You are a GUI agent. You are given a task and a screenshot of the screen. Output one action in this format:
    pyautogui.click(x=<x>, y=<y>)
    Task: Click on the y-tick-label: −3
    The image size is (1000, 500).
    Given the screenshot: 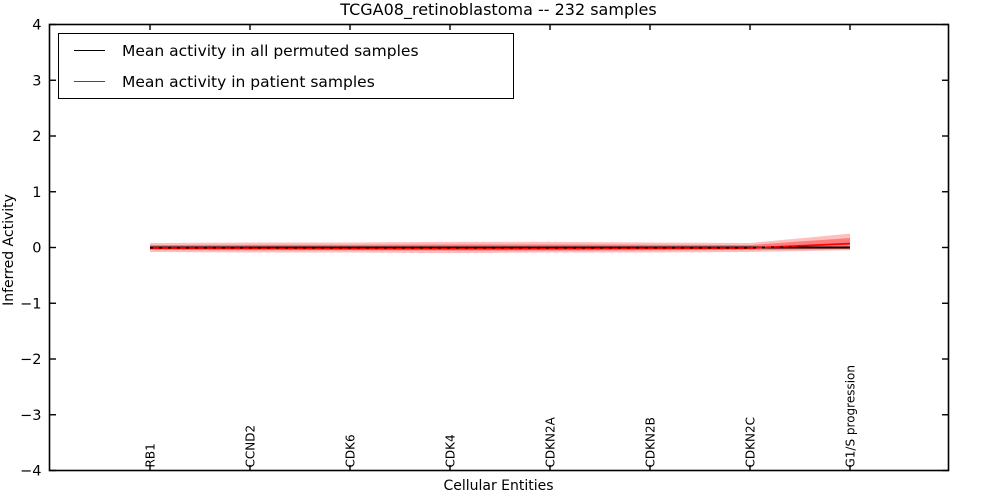 What is the action you would take?
    pyautogui.click(x=30, y=416)
    